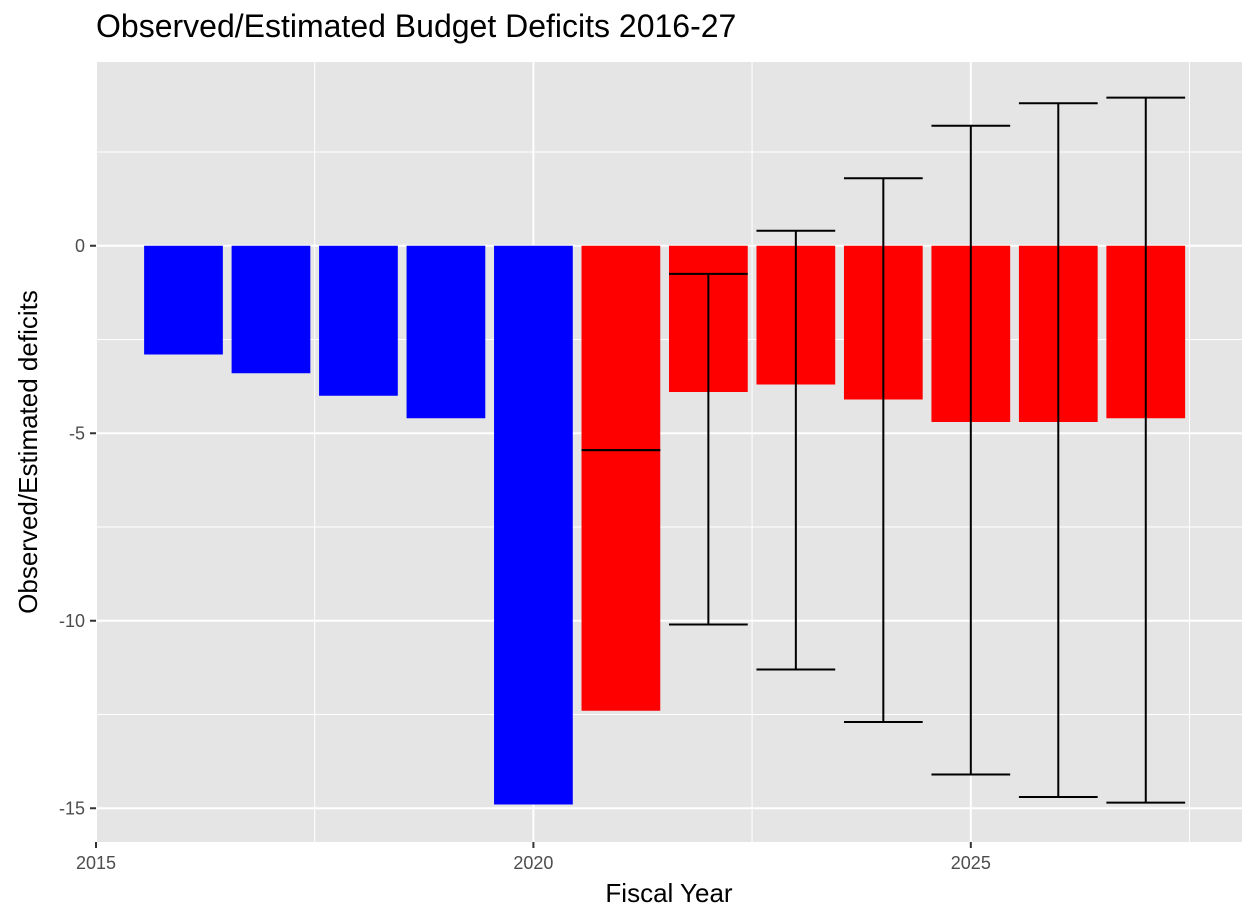 The width and height of the screenshot is (1256, 924). I want to click on bar-2018-observed, so click(358, 320).